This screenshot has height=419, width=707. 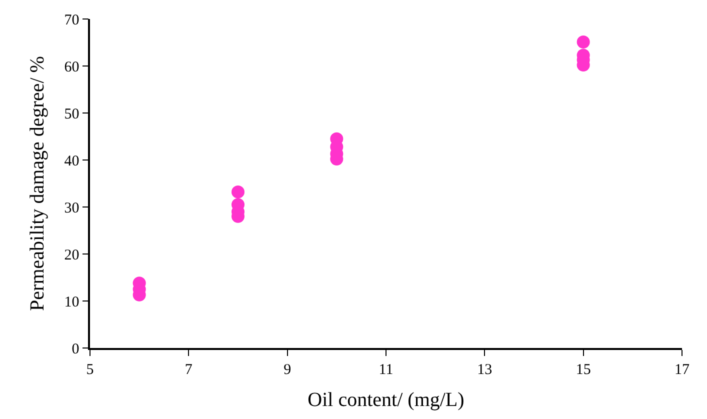 What do you see at coordinates (72, 161) in the screenshot?
I see `y-tick-label: 40` at bounding box center [72, 161].